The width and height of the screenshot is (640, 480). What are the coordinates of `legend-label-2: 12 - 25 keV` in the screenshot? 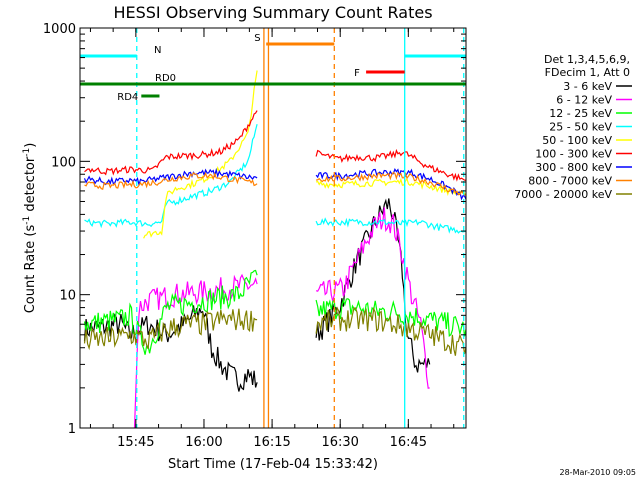 It's located at (580, 113).